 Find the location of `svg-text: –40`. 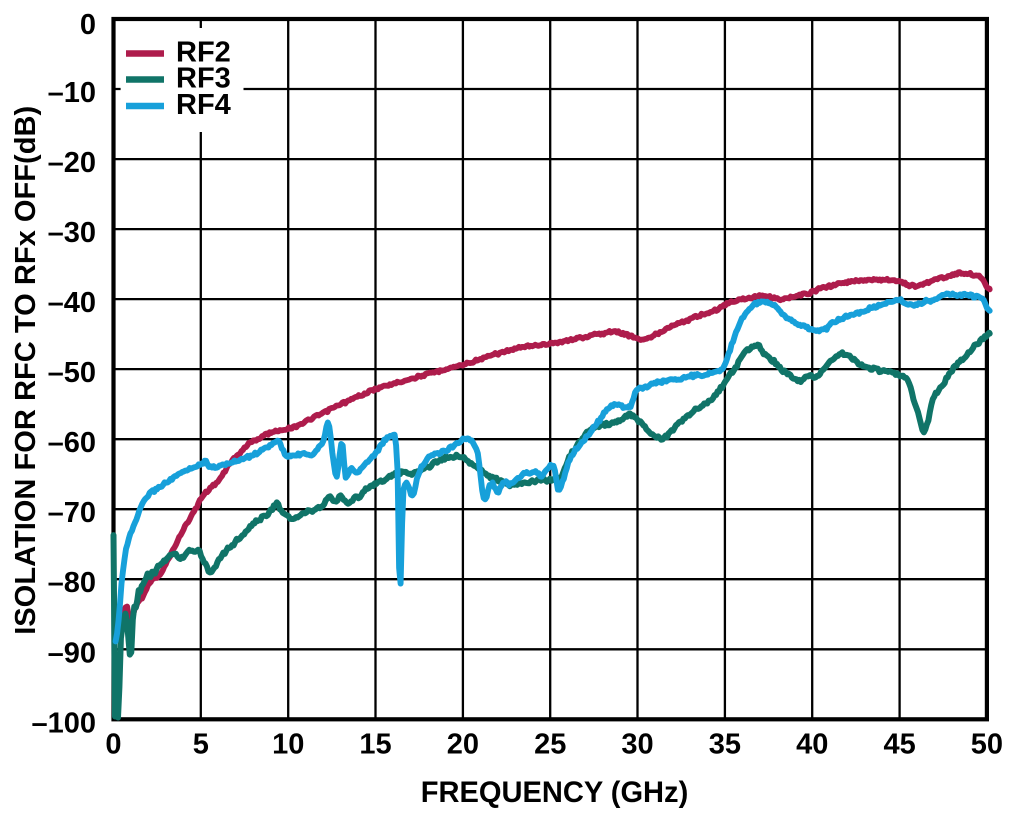

svg-text: –40 is located at coordinates (72, 303).